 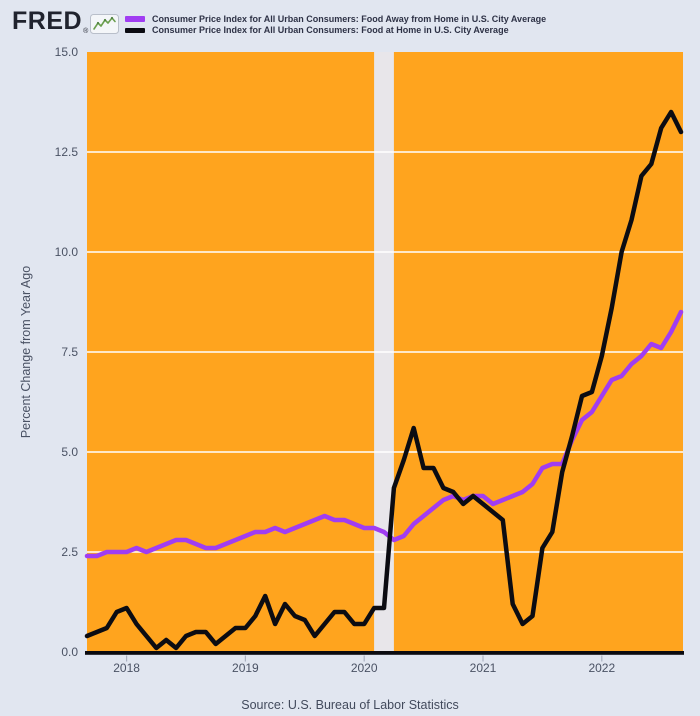 What do you see at coordinates (69, 551) in the screenshot?
I see `y-axis-tick-label: 2.5` at bounding box center [69, 551].